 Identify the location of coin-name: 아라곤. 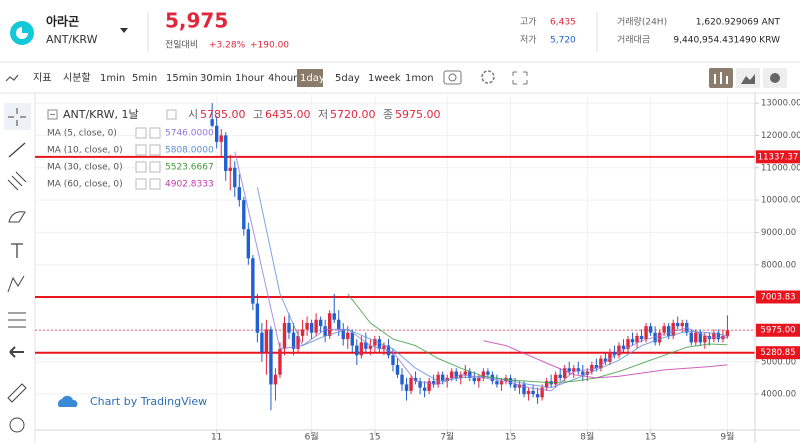
(62, 21).